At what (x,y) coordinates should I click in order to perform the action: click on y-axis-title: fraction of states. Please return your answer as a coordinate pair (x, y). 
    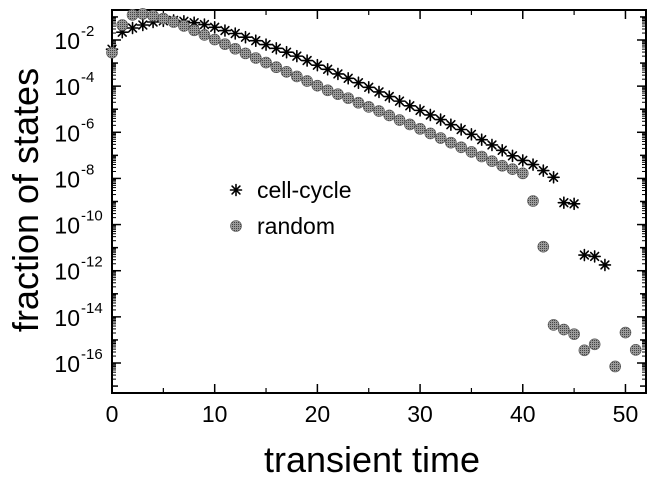
    Looking at the image, I should click on (25, 200).